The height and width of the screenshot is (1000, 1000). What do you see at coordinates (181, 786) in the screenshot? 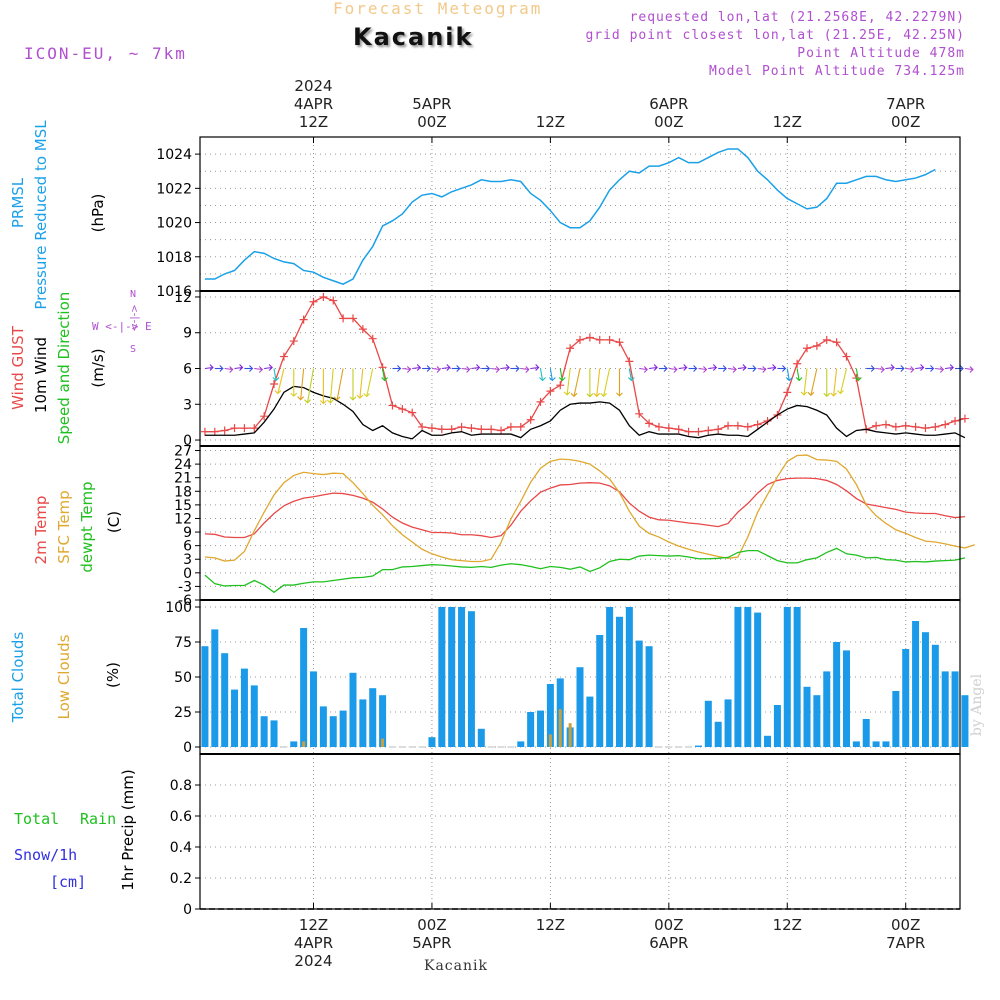
I see `y-tick-label: 0.8` at bounding box center [181, 786].